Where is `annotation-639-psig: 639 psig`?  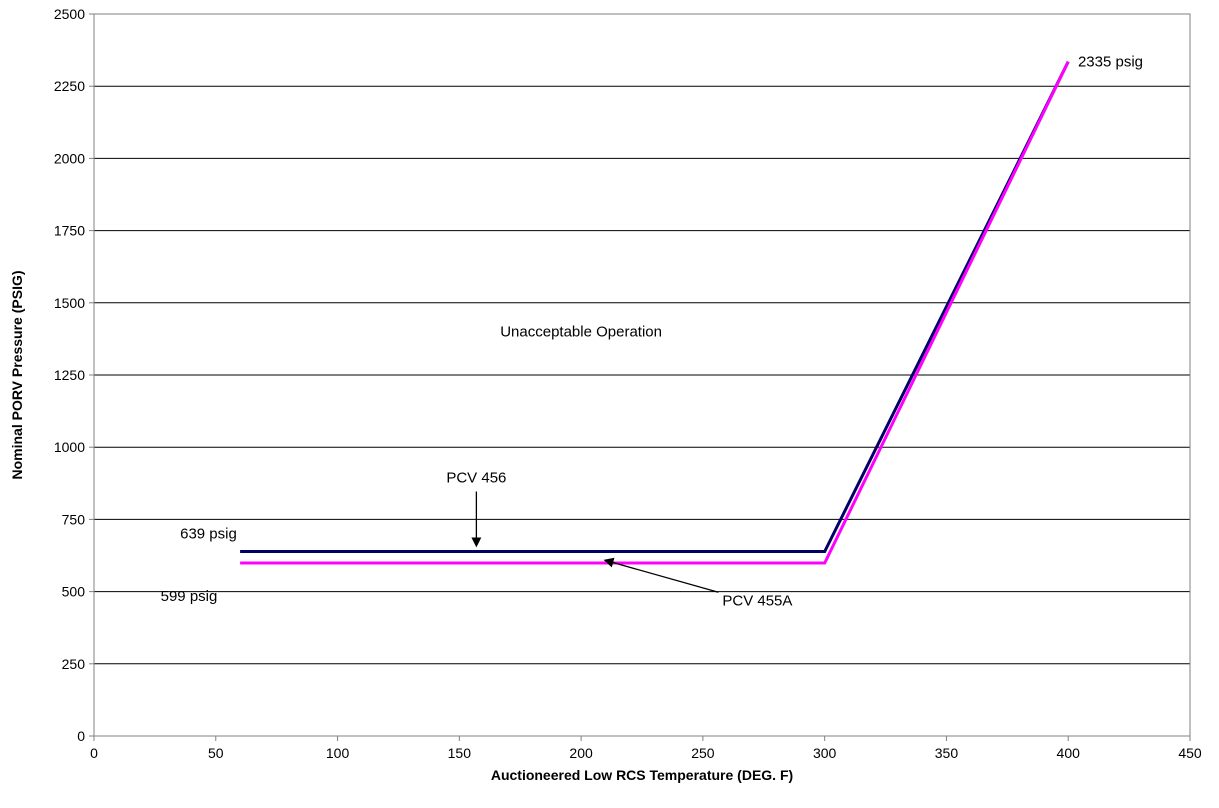 annotation-639-psig: 639 psig is located at coordinates (208, 533).